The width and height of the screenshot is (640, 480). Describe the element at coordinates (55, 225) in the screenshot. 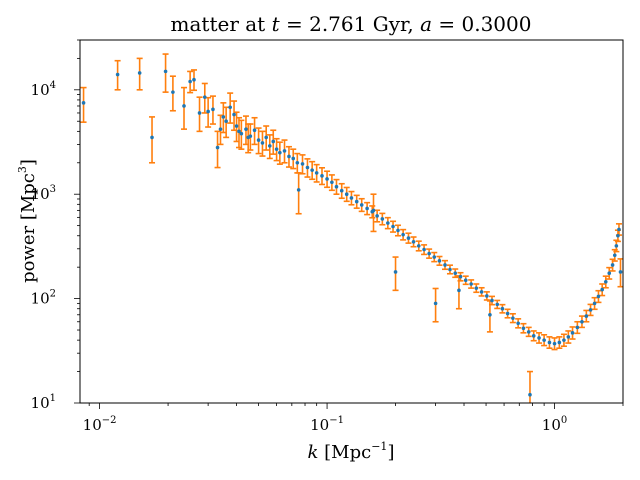

I see `y-axis-ticks: 10¹ 10² 10³ 10⁴` at that location.